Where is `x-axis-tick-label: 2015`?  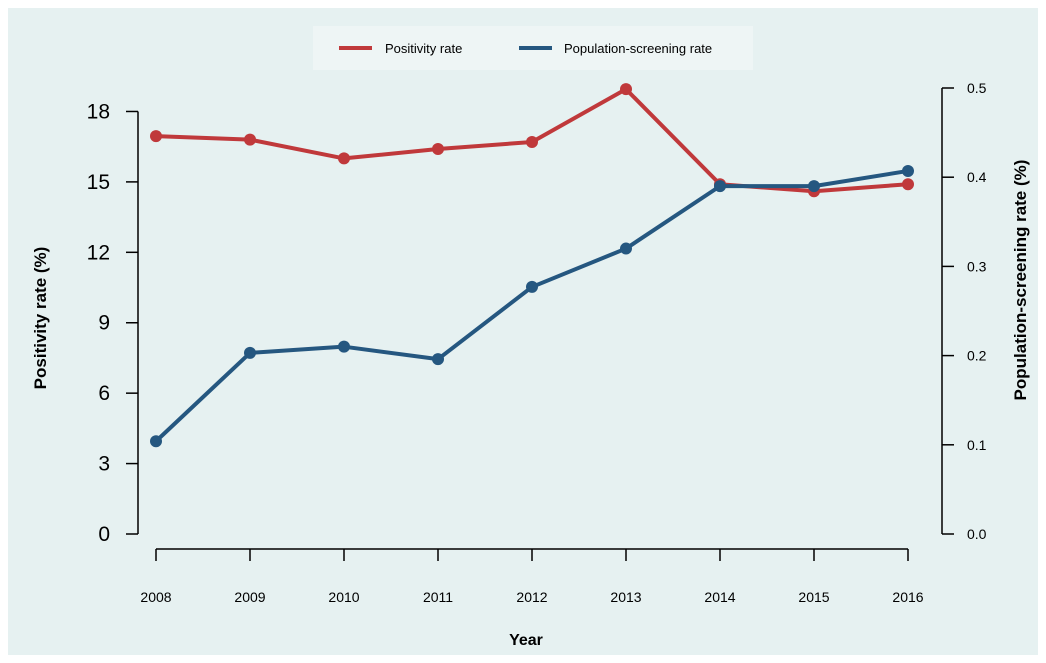 x-axis-tick-label: 2015 is located at coordinates (813, 597).